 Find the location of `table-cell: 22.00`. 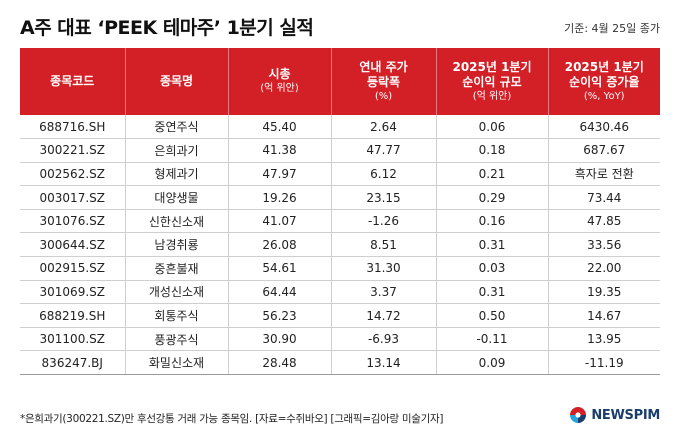

table-cell: 22.00 is located at coordinates (603, 268).